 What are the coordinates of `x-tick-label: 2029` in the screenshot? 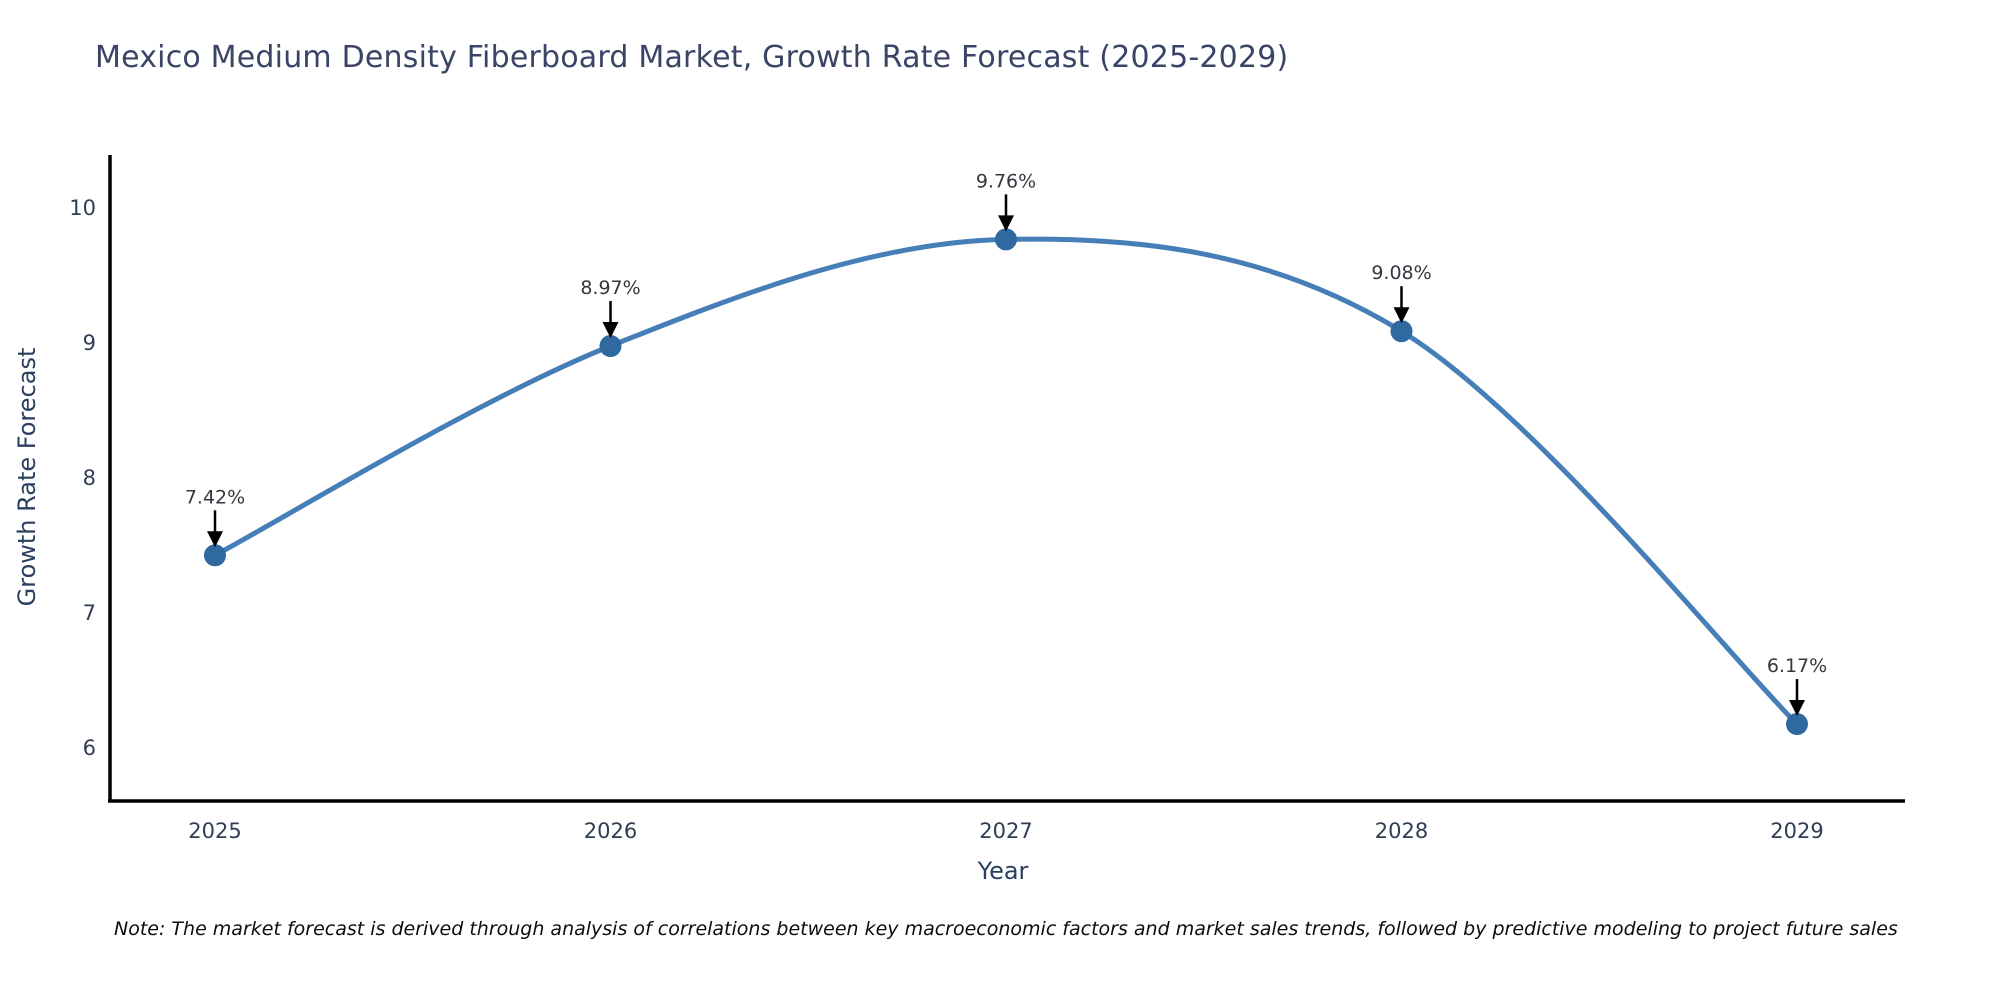 It's located at (1796, 831).